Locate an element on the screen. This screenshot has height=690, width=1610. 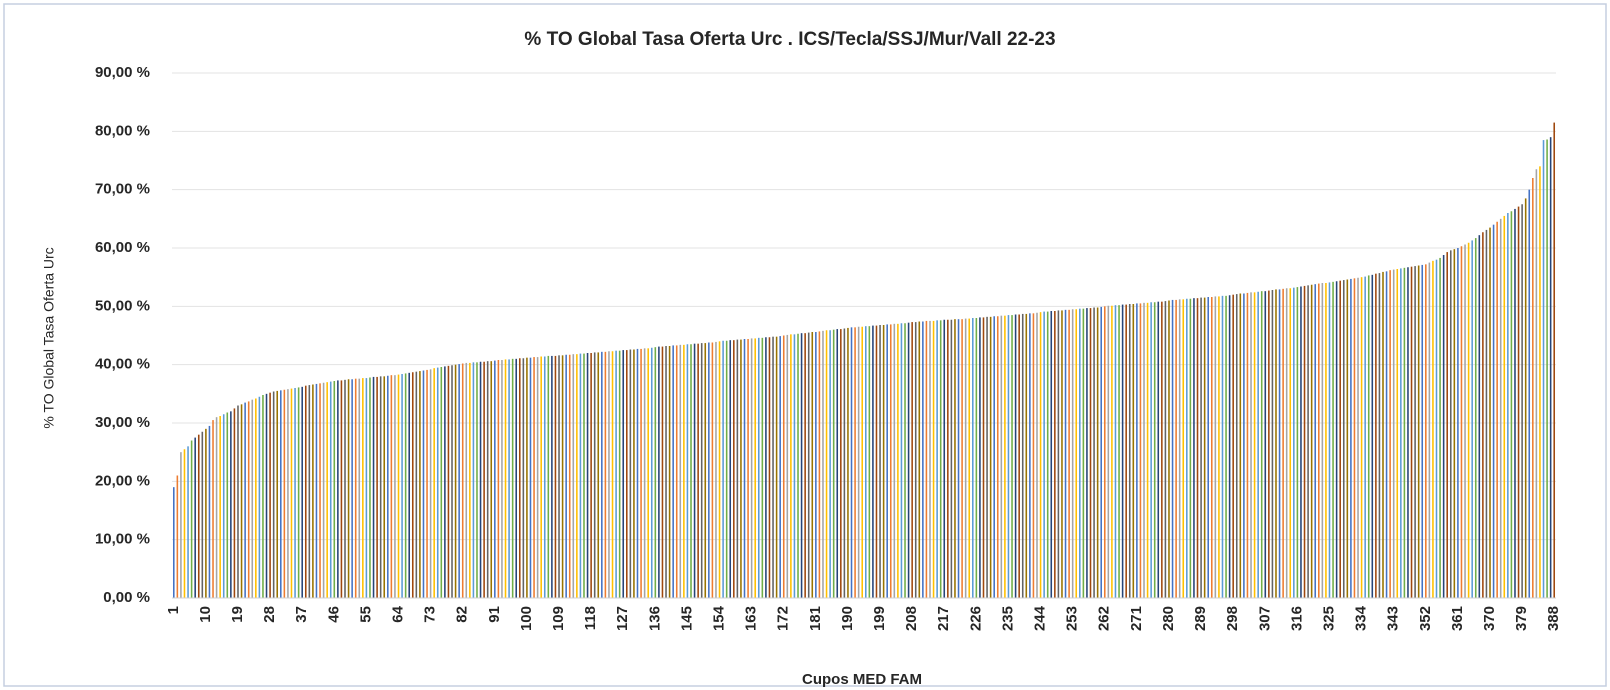
x-tick-label: 343 is located at coordinates (1393, 618).